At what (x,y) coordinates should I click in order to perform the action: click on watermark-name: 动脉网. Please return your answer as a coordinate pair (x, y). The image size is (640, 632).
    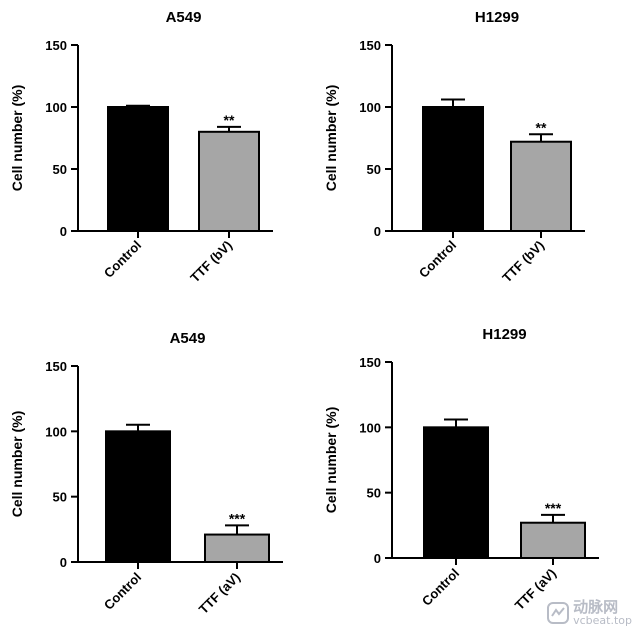
    Looking at the image, I should click on (596, 607).